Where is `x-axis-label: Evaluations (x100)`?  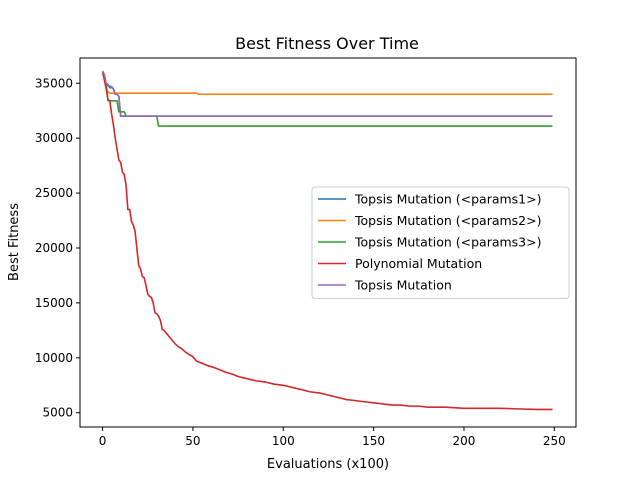
x-axis-label: Evaluations (x100) is located at coordinates (328, 464).